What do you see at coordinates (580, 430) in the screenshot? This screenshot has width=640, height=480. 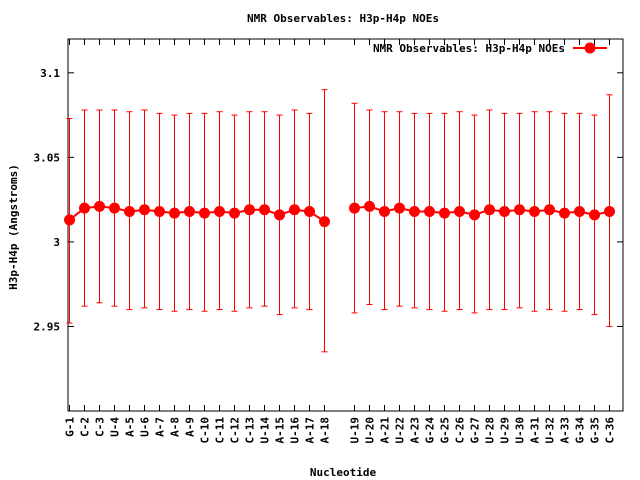 I see `x-tick-label: G-34` at bounding box center [580, 430].